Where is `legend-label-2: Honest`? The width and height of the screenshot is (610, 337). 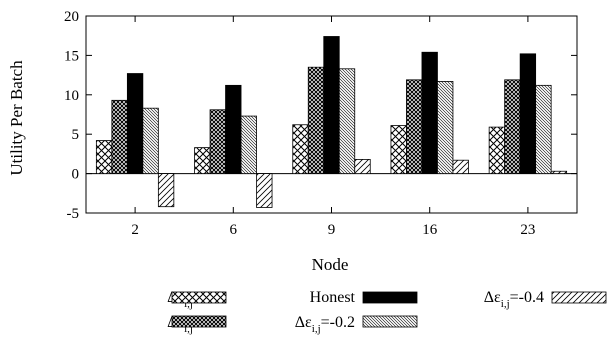 legend-label-2: Honest is located at coordinates (333, 297).